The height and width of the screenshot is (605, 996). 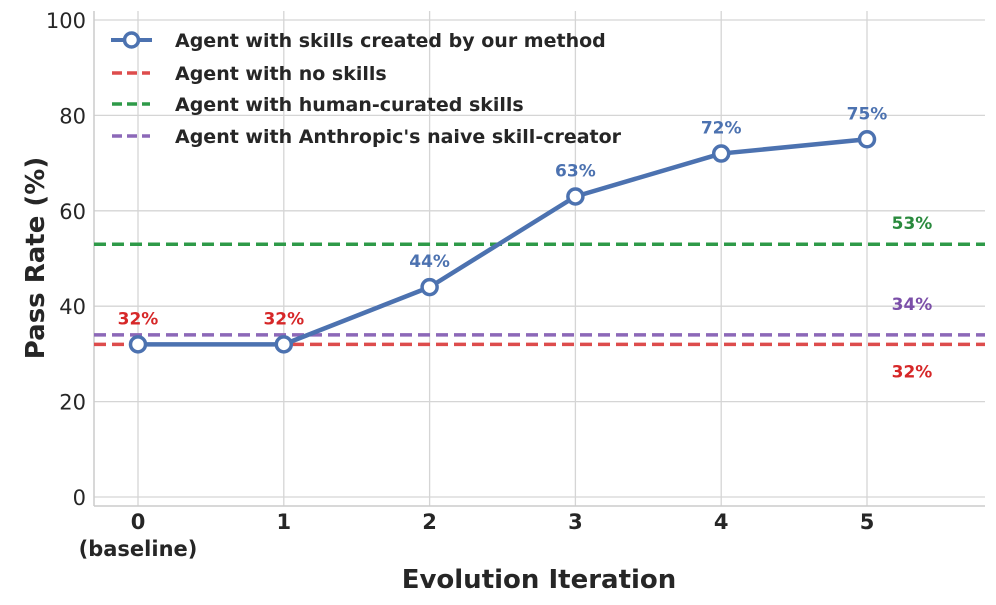 I want to click on x-tick-label: 0, so click(x=138, y=522).